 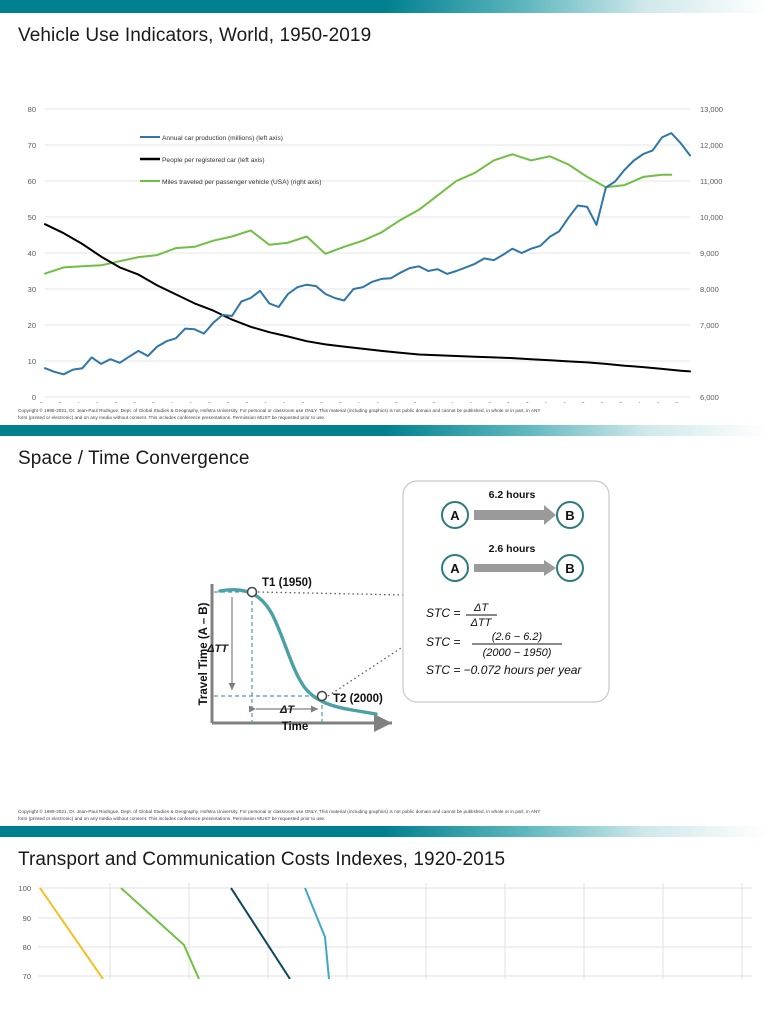 What do you see at coordinates (512, 495) in the screenshot?
I see `arrow-label-6-2-hours: 6.2 hours` at bounding box center [512, 495].